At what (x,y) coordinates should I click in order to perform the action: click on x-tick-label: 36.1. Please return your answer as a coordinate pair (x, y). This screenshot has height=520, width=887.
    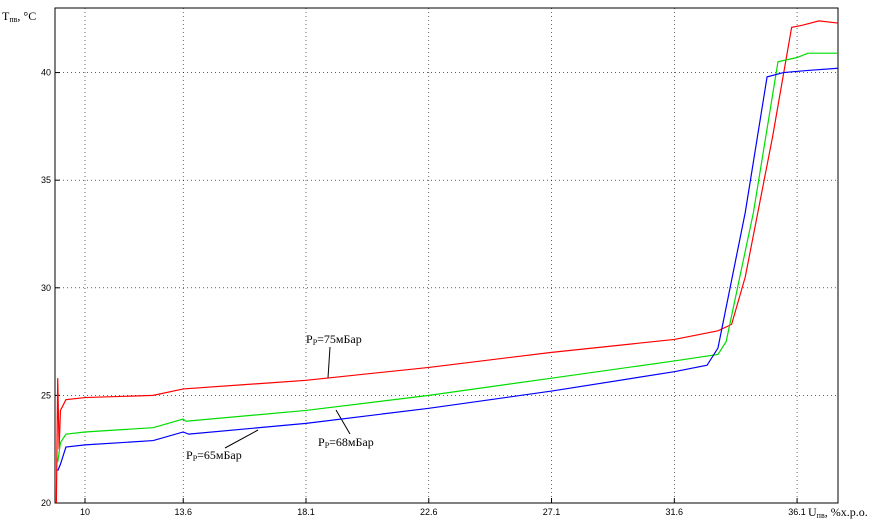
    Looking at the image, I should click on (797, 512).